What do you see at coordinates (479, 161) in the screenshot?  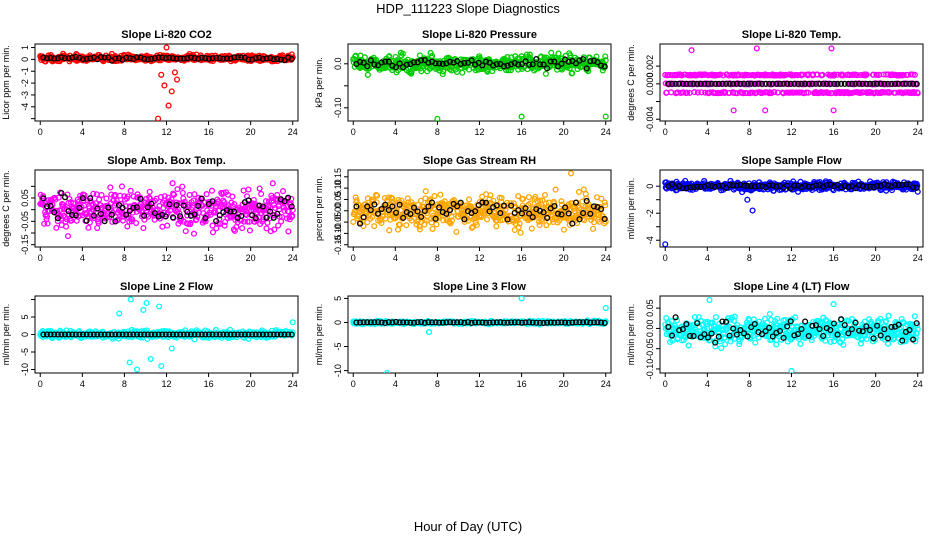 I see `panel-title: Slope Gas Stream RH` at bounding box center [479, 161].